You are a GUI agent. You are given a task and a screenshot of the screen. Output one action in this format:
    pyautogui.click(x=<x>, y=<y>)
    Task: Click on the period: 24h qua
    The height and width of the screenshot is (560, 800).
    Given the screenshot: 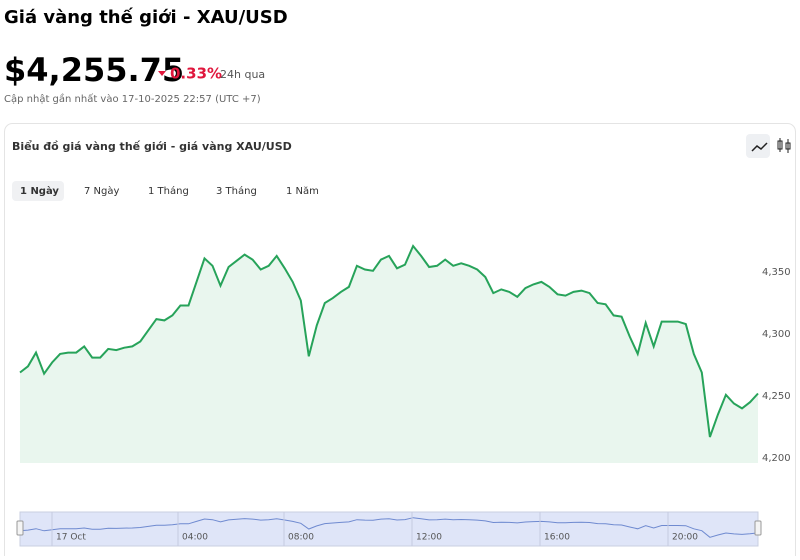 What is the action you would take?
    pyautogui.click(x=242, y=74)
    